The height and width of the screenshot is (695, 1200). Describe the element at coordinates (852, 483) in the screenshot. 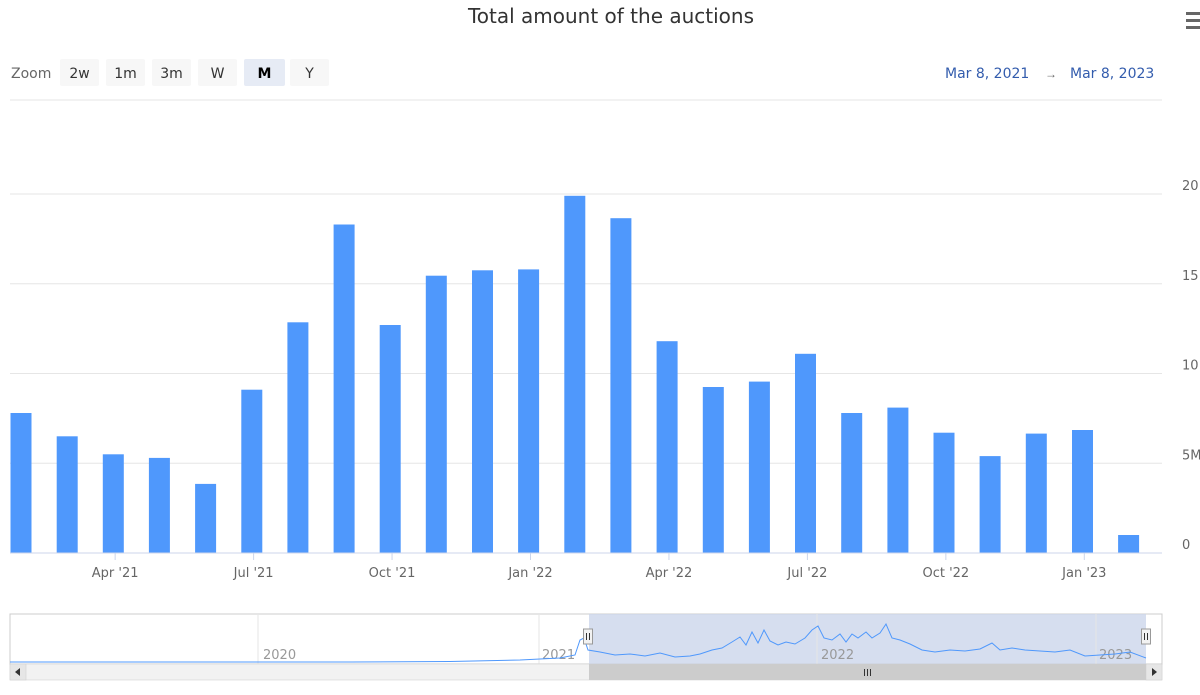

I see `bar-sep-2022` at that location.